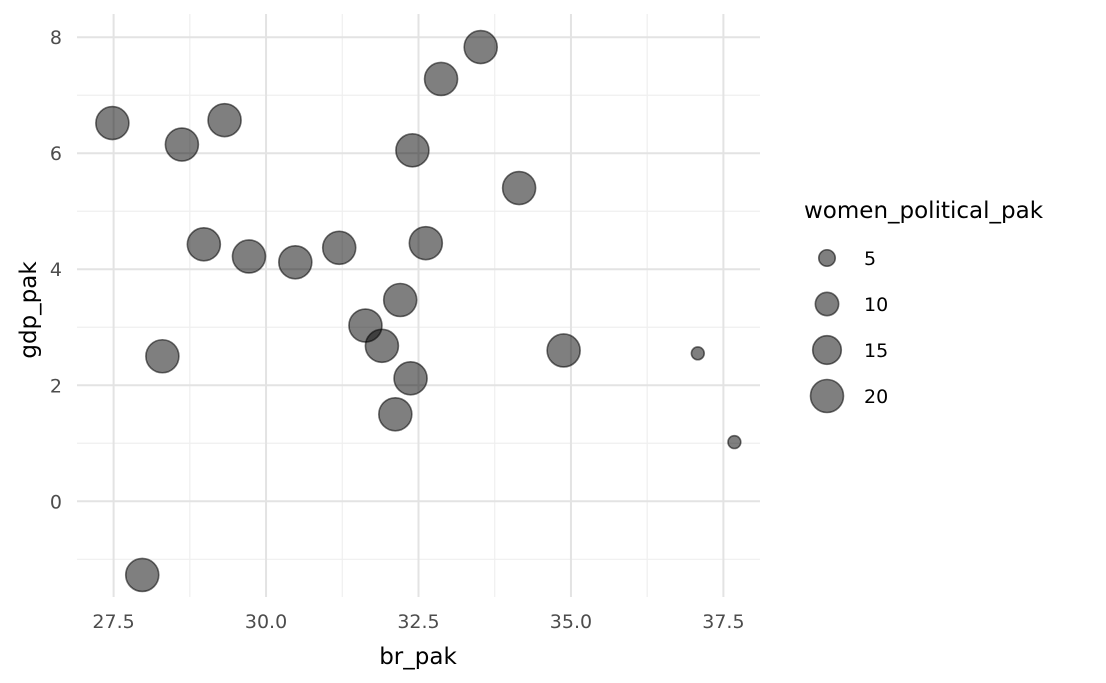  I want to click on x-tick-label: 35.0, so click(571, 622).